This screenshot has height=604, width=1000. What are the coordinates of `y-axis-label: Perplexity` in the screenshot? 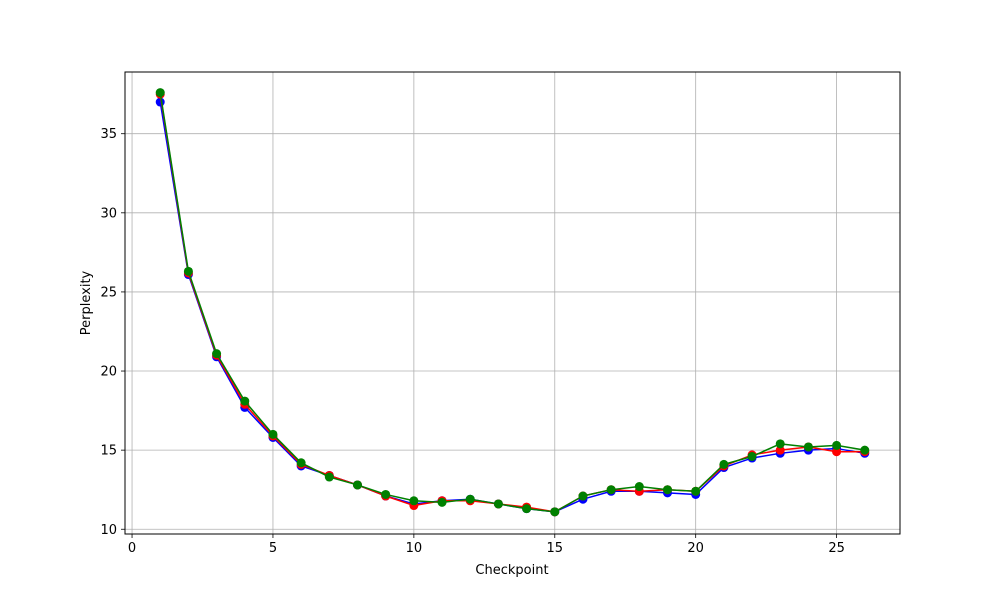 It's located at (86, 302).